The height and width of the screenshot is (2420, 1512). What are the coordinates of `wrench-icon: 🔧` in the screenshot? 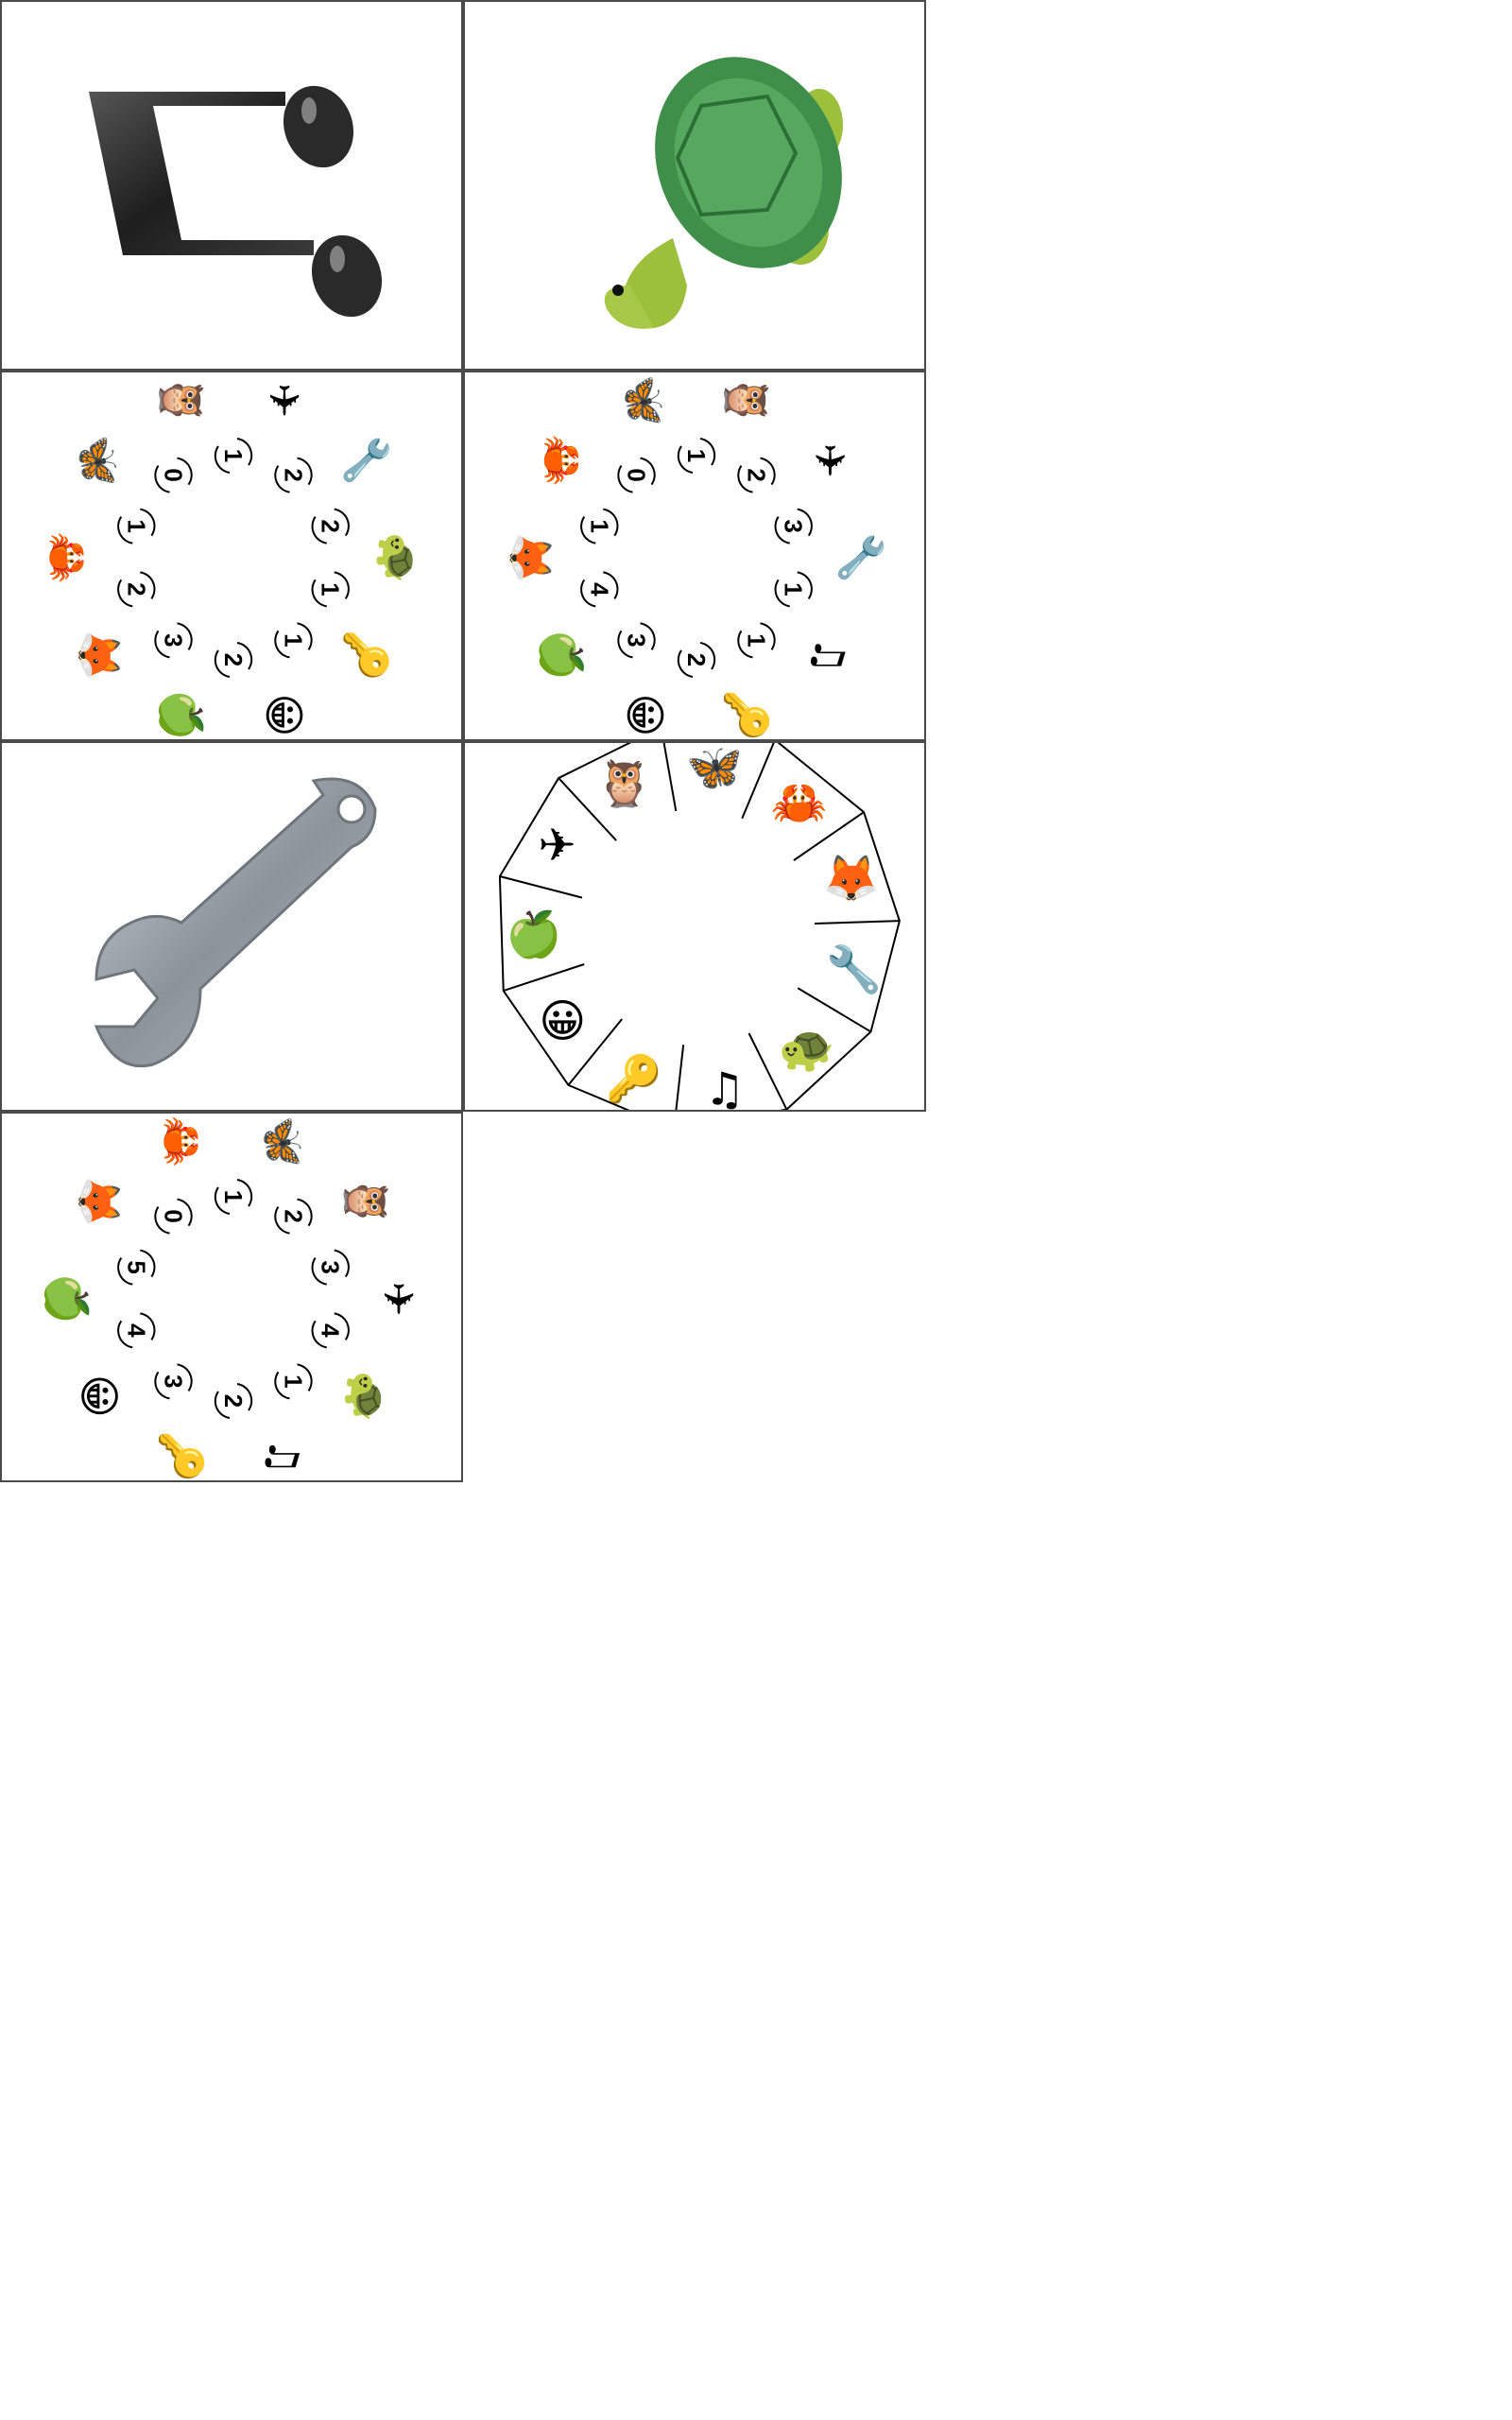 It's located at (854, 969).